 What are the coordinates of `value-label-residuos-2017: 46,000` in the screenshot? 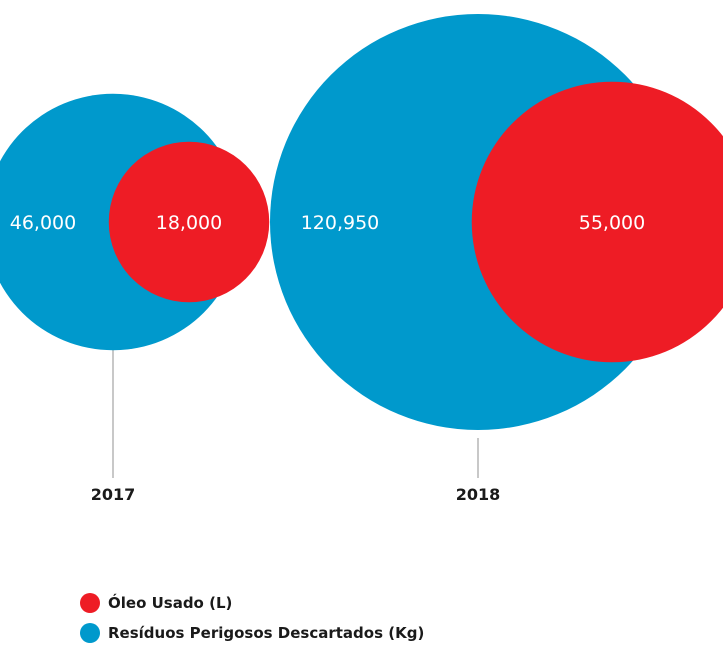 It's located at (43, 223).